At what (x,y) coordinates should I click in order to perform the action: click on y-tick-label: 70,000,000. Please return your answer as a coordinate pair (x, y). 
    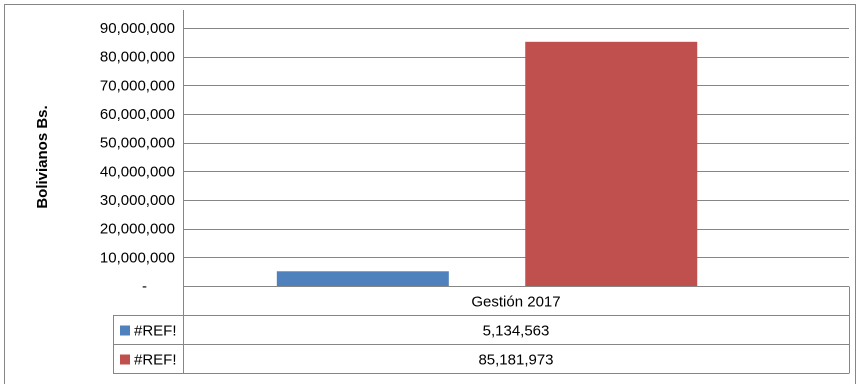
    Looking at the image, I should click on (137, 85).